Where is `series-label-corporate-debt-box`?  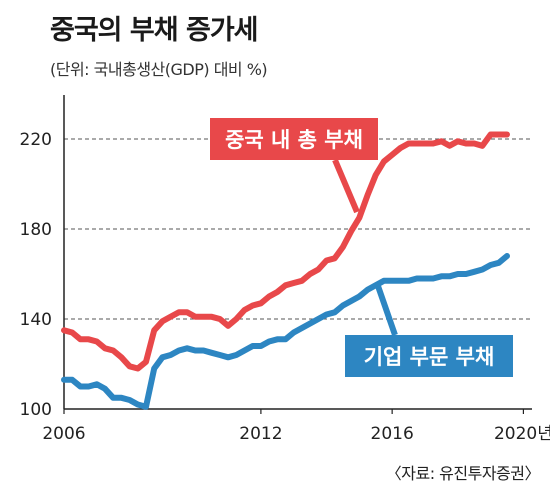 series-label-corporate-debt-box is located at coordinates (429, 356).